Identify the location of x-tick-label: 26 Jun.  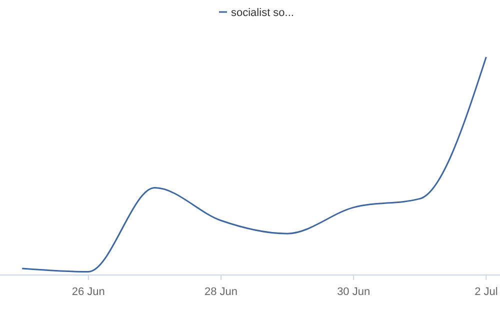
(88, 292).